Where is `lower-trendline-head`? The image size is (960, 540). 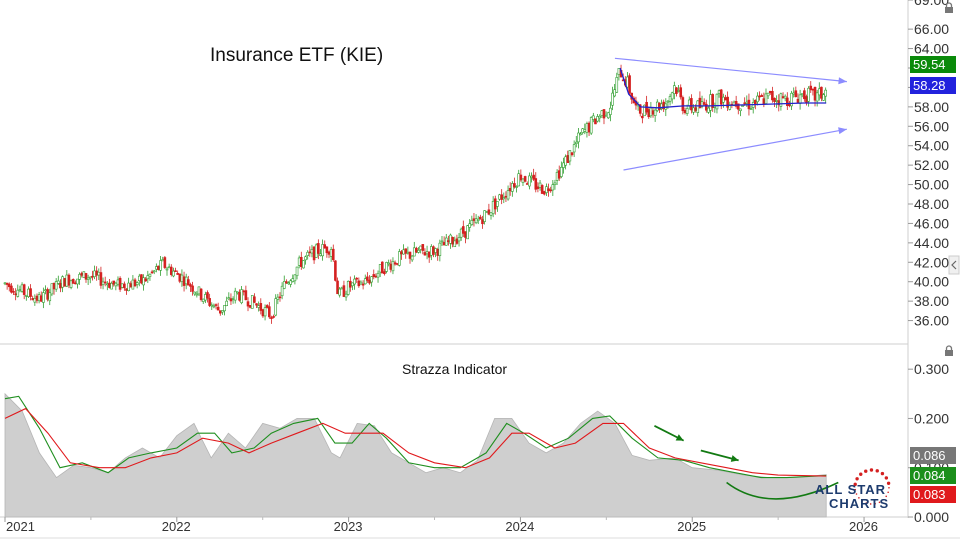
lower-trendline-head is located at coordinates (842, 131).